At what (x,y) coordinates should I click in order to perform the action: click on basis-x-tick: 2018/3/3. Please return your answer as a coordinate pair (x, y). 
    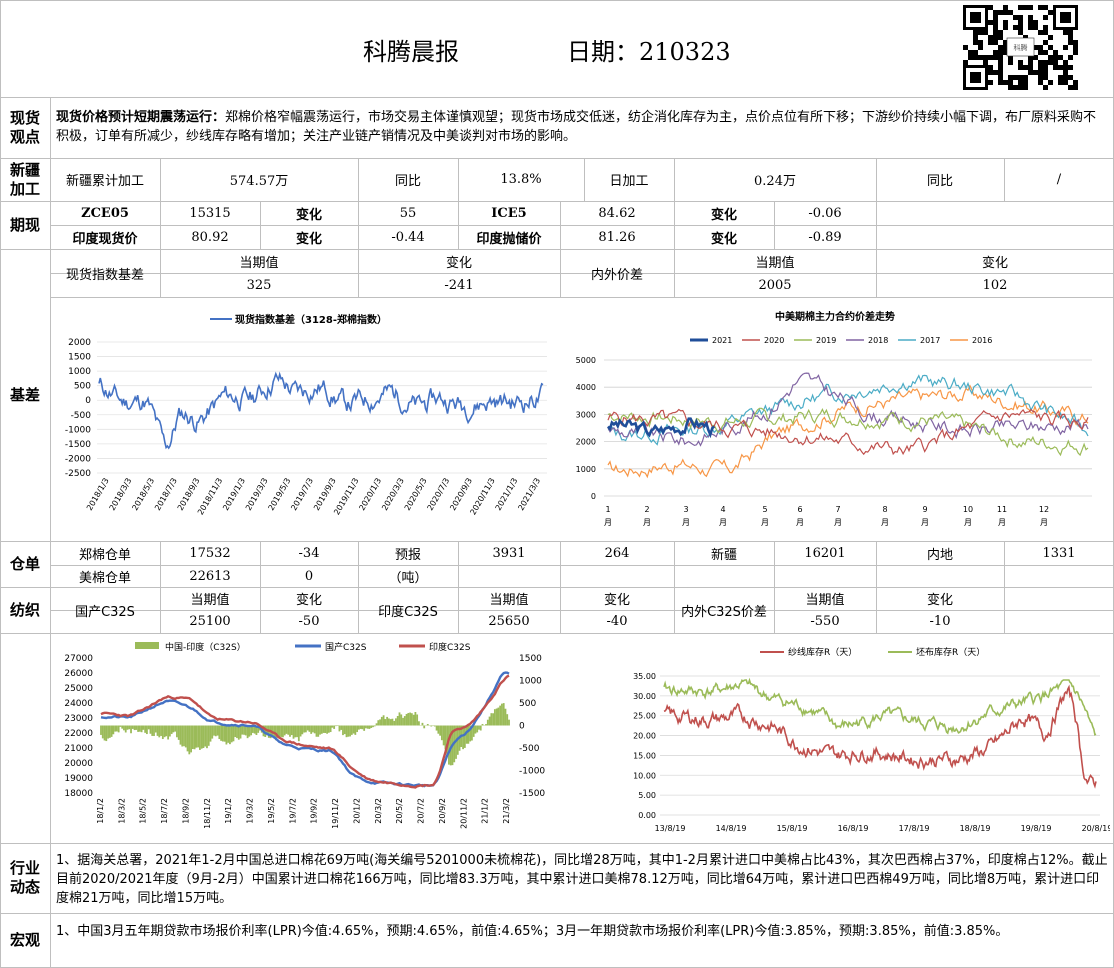
    Looking at the image, I should click on (121, 495).